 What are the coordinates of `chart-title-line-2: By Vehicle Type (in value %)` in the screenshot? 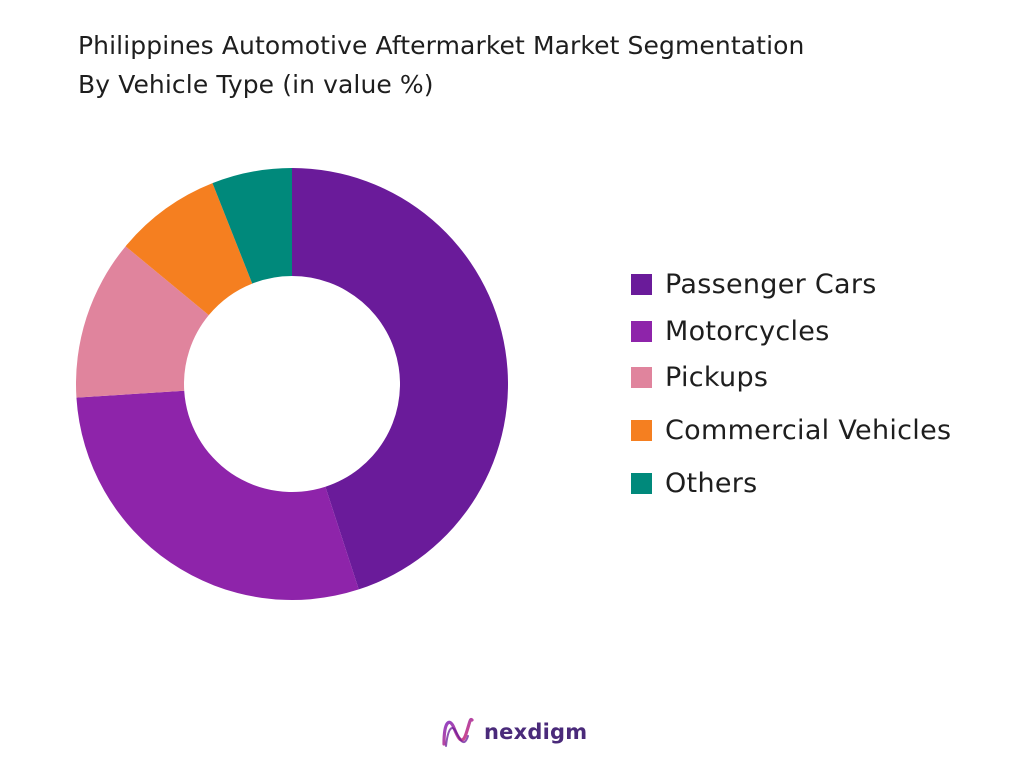 It's located at (256, 84).